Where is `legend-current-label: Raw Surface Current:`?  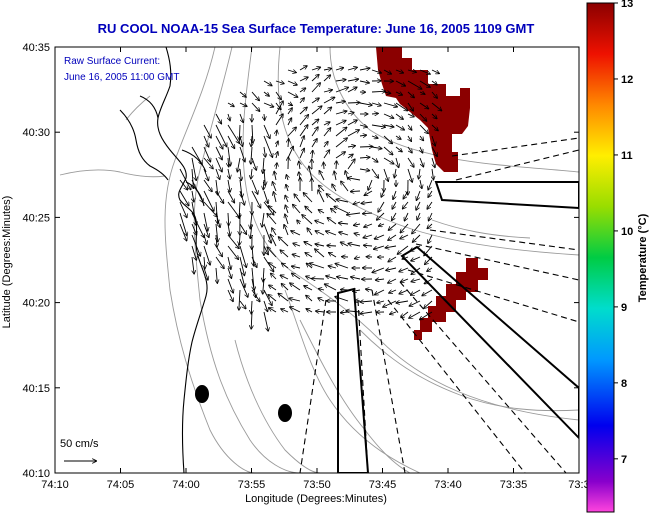 legend-current-label: Raw Surface Current: is located at coordinates (112, 61).